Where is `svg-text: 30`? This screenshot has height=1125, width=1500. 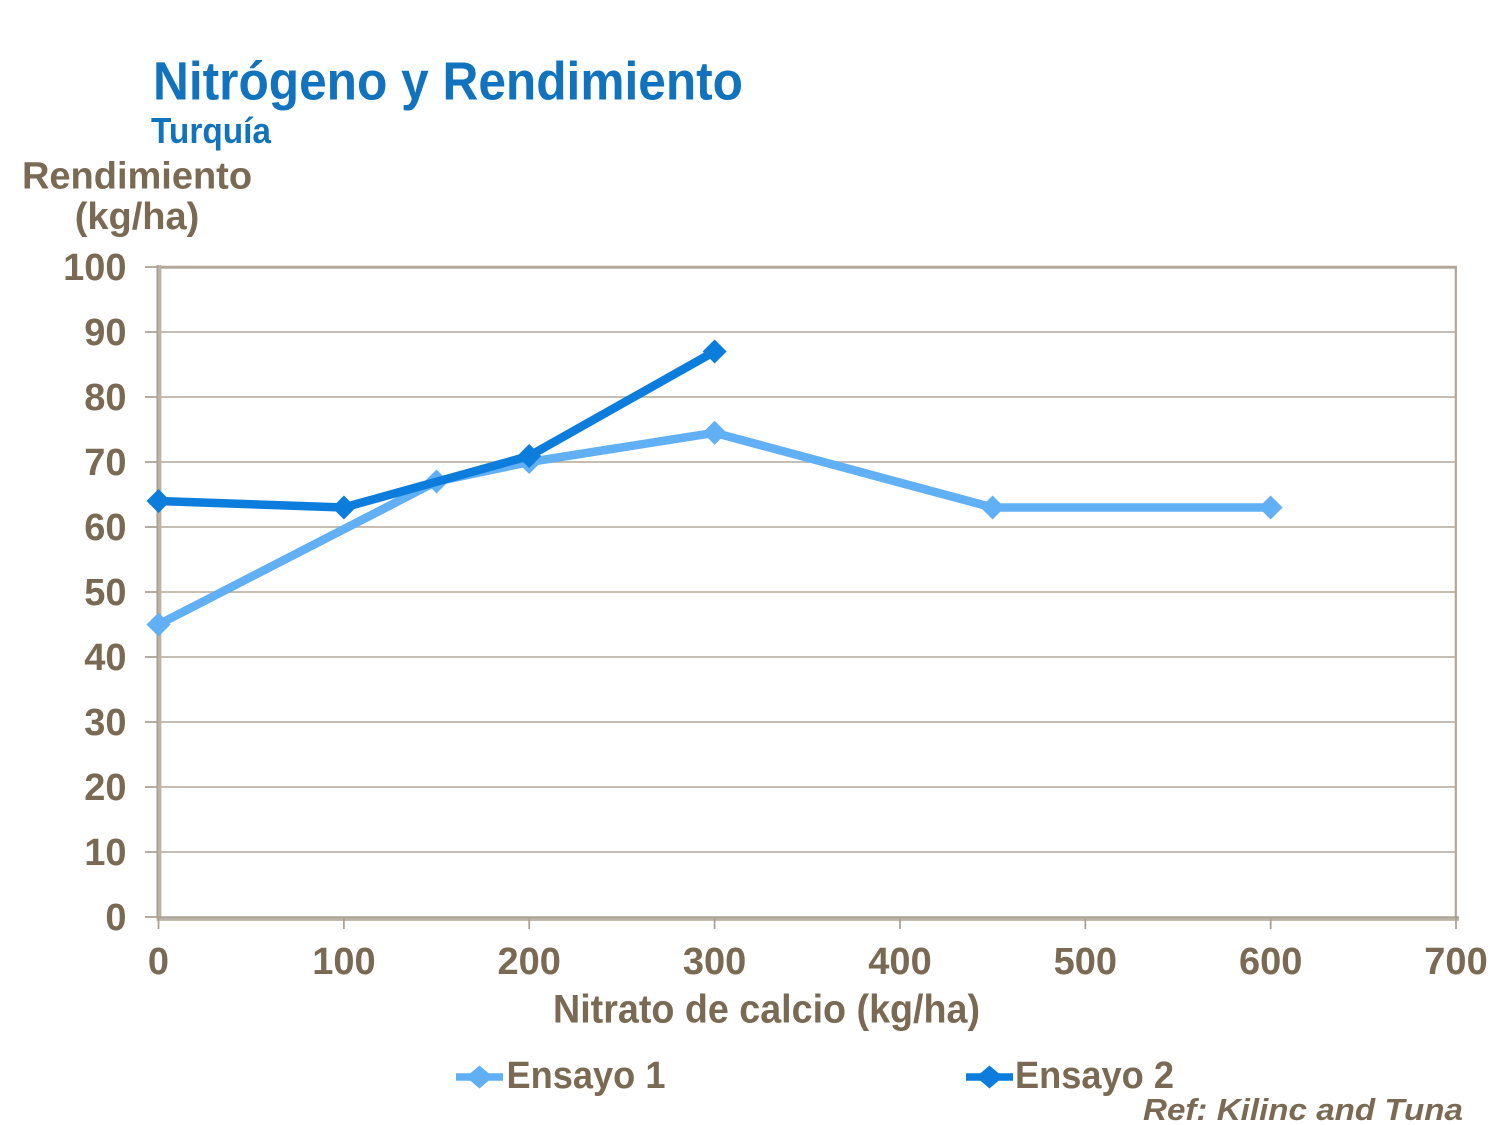
svg-text: 30 is located at coordinates (105, 723).